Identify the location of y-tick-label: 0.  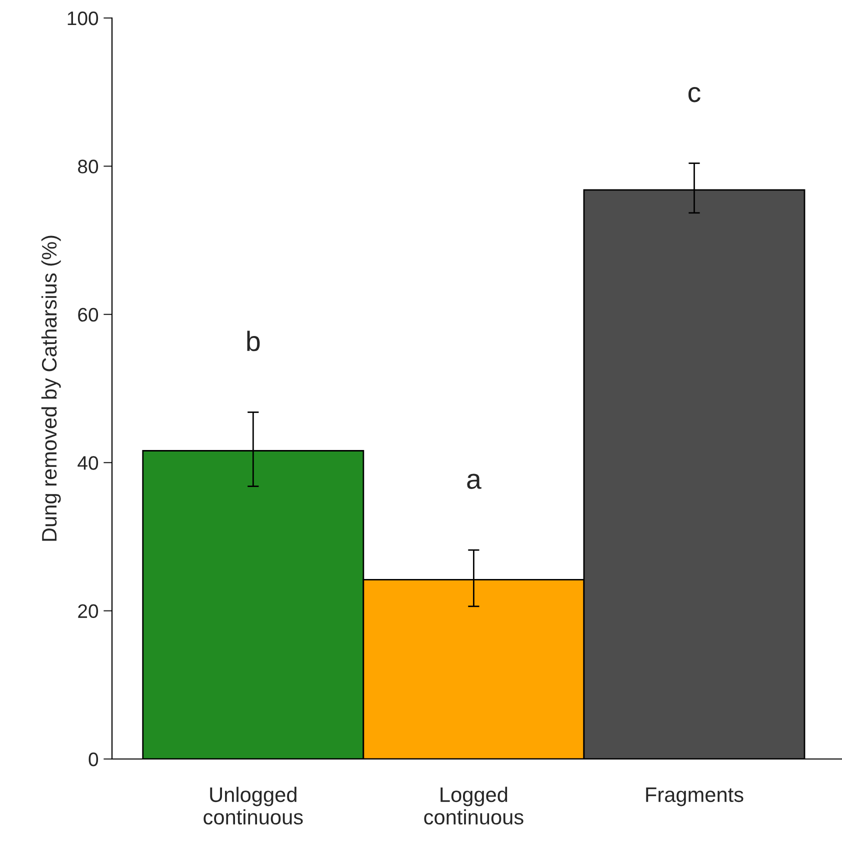
(93, 759).